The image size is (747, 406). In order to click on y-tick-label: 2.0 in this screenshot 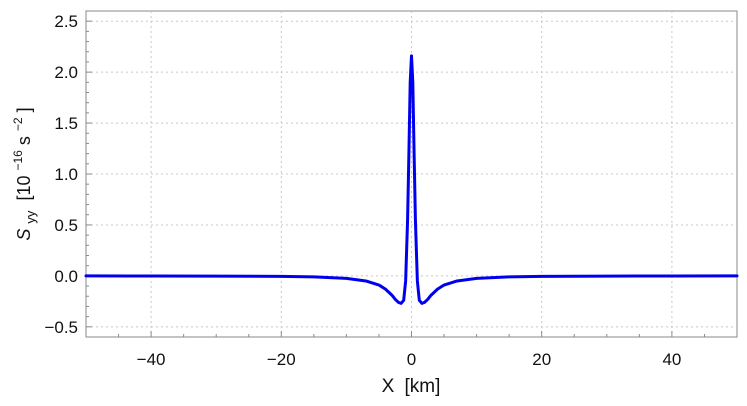, I will do `click(66, 72)`.